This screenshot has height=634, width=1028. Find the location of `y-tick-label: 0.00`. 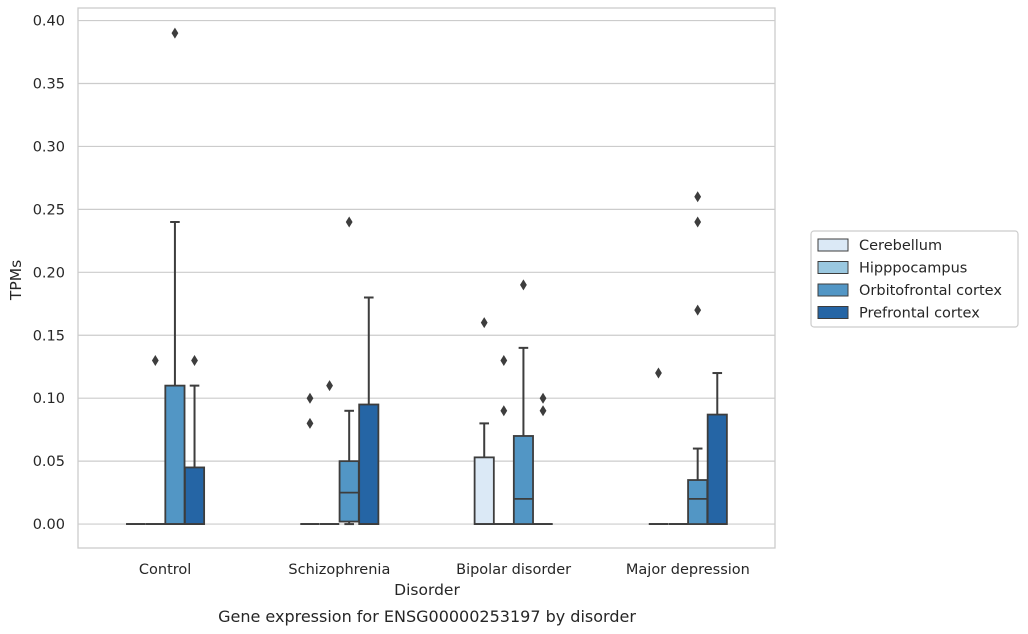

y-tick-label: 0.00 is located at coordinates (49, 525).